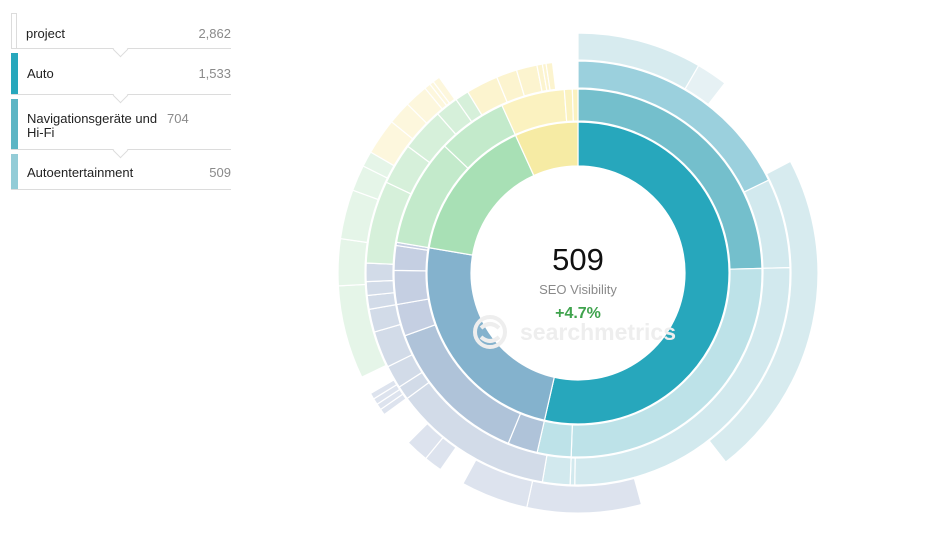 The width and height of the screenshot is (925, 550). Describe the element at coordinates (578, 289) in the screenshot. I see `center-label: SEO Visibility` at that location.